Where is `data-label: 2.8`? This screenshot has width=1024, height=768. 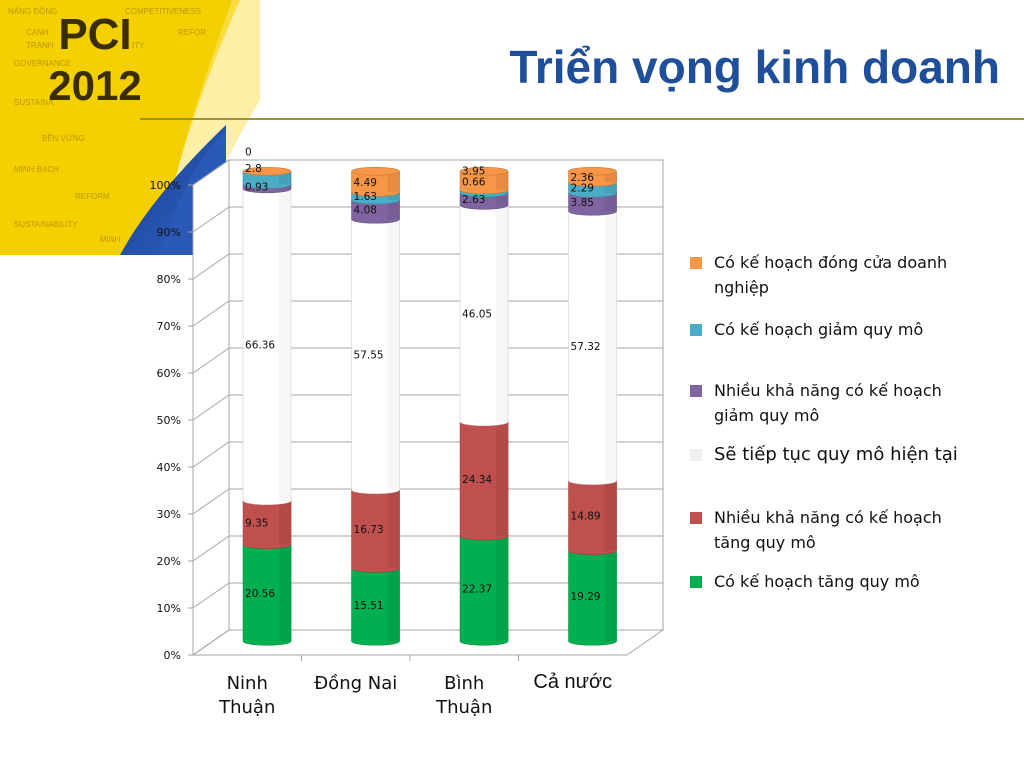 data-label: 2.8 is located at coordinates (253, 169).